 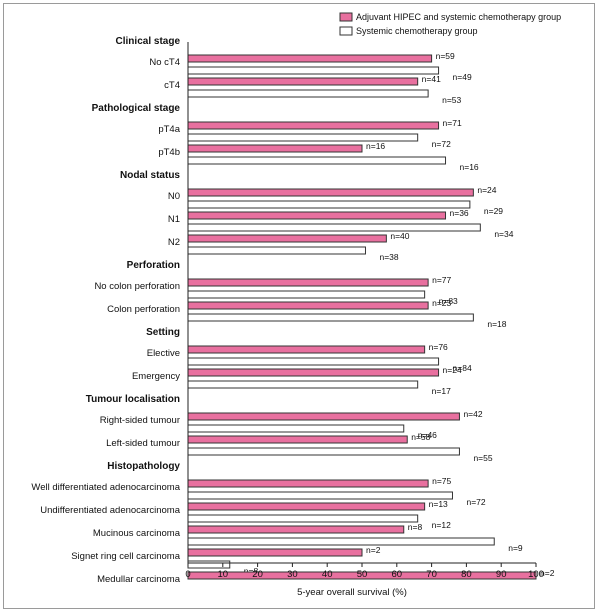 What do you see at coordinates (462, 77) in the screenshot?
I see `sample-size-label: n=49` at bounding box center [462, 77].